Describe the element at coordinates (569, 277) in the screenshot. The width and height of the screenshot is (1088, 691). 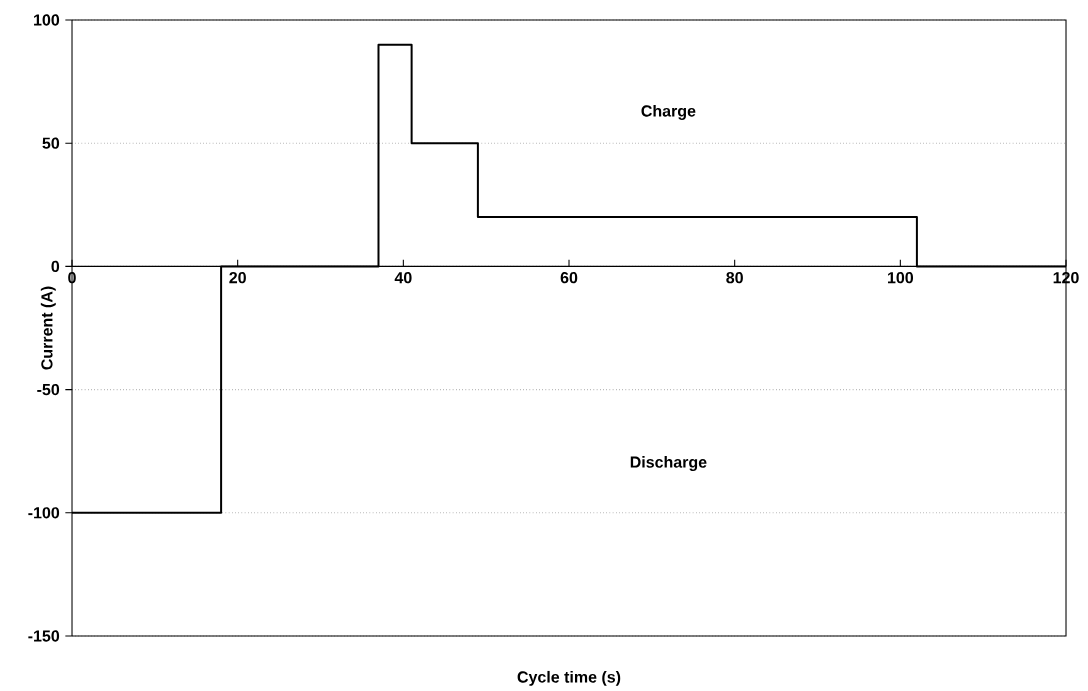
I see `x-tick-label: 60` at that location.